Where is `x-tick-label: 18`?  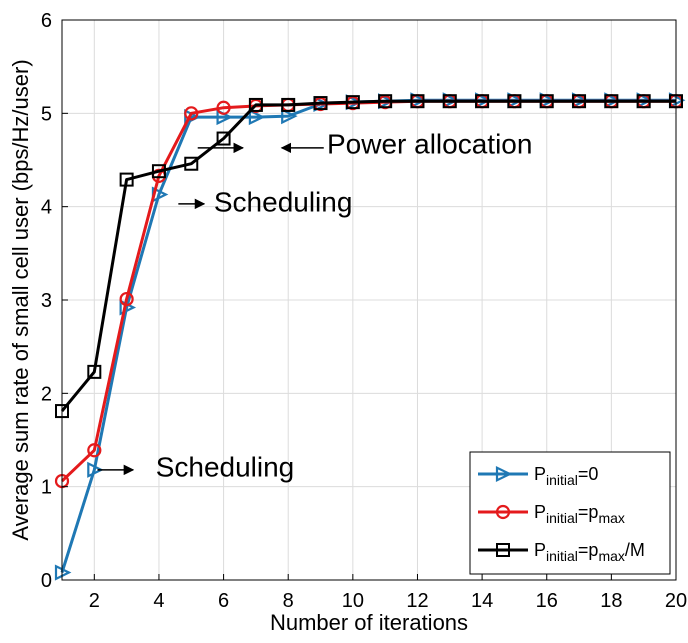
x-tick-label: 18 is located at coordinates (611, 601).